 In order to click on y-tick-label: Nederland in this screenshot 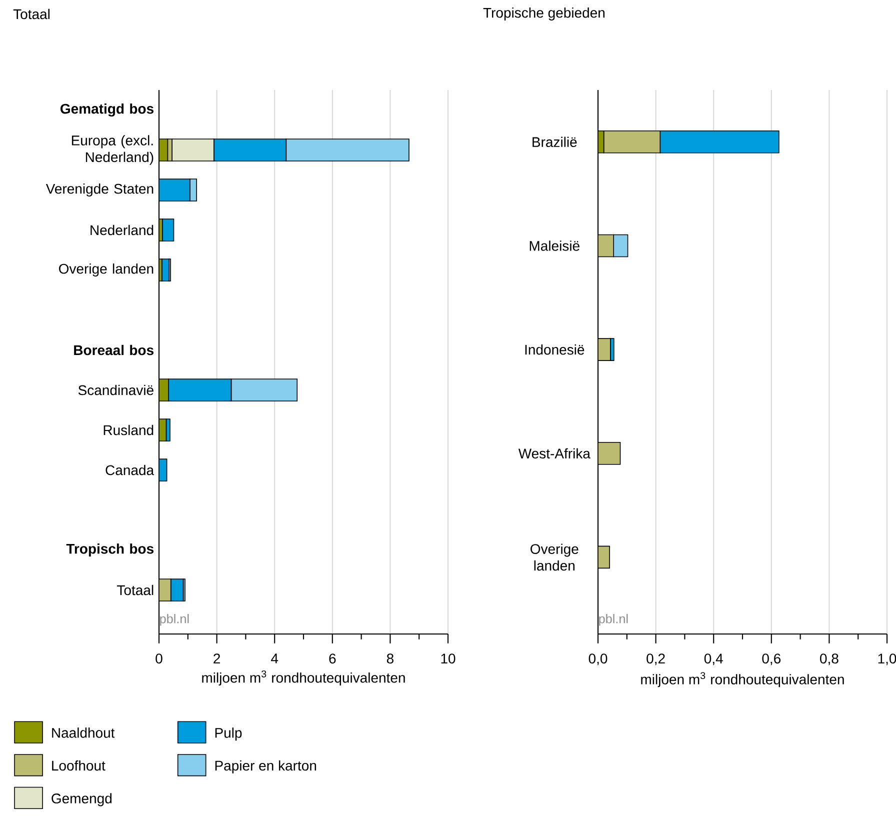, I will do `click(122, 230)`.